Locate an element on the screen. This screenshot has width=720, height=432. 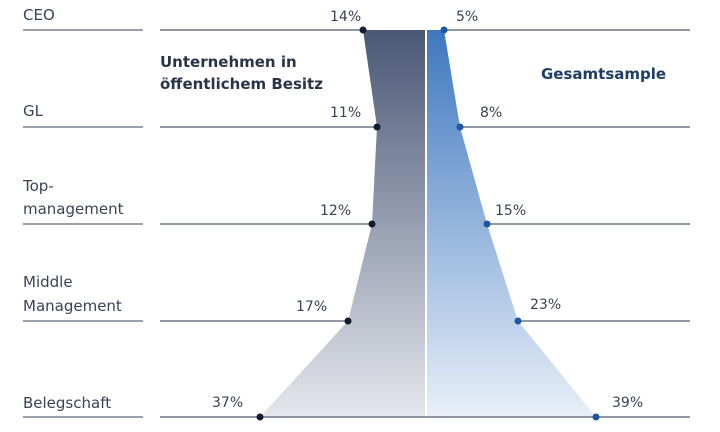
legend-left-line1: Unternehmen in is located at coordinates (228, 62).